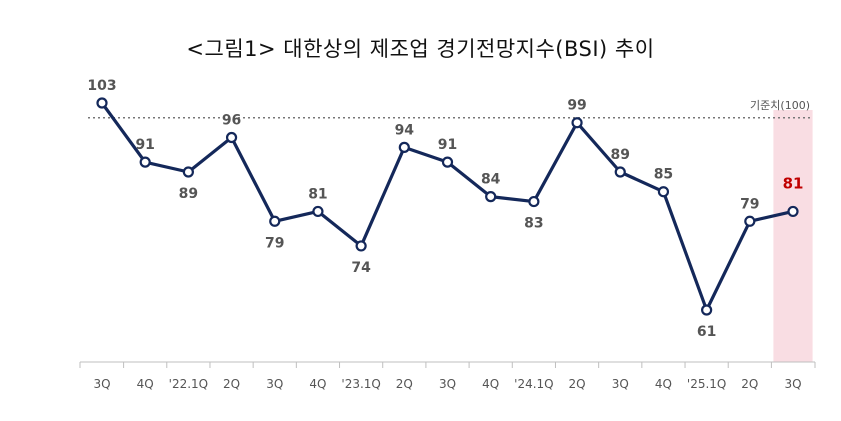 The height and width of the screenshot is (421, 841). Describe the element at coordinates (361, 268) in the screenshot. I see `data-label: 74` at that location.